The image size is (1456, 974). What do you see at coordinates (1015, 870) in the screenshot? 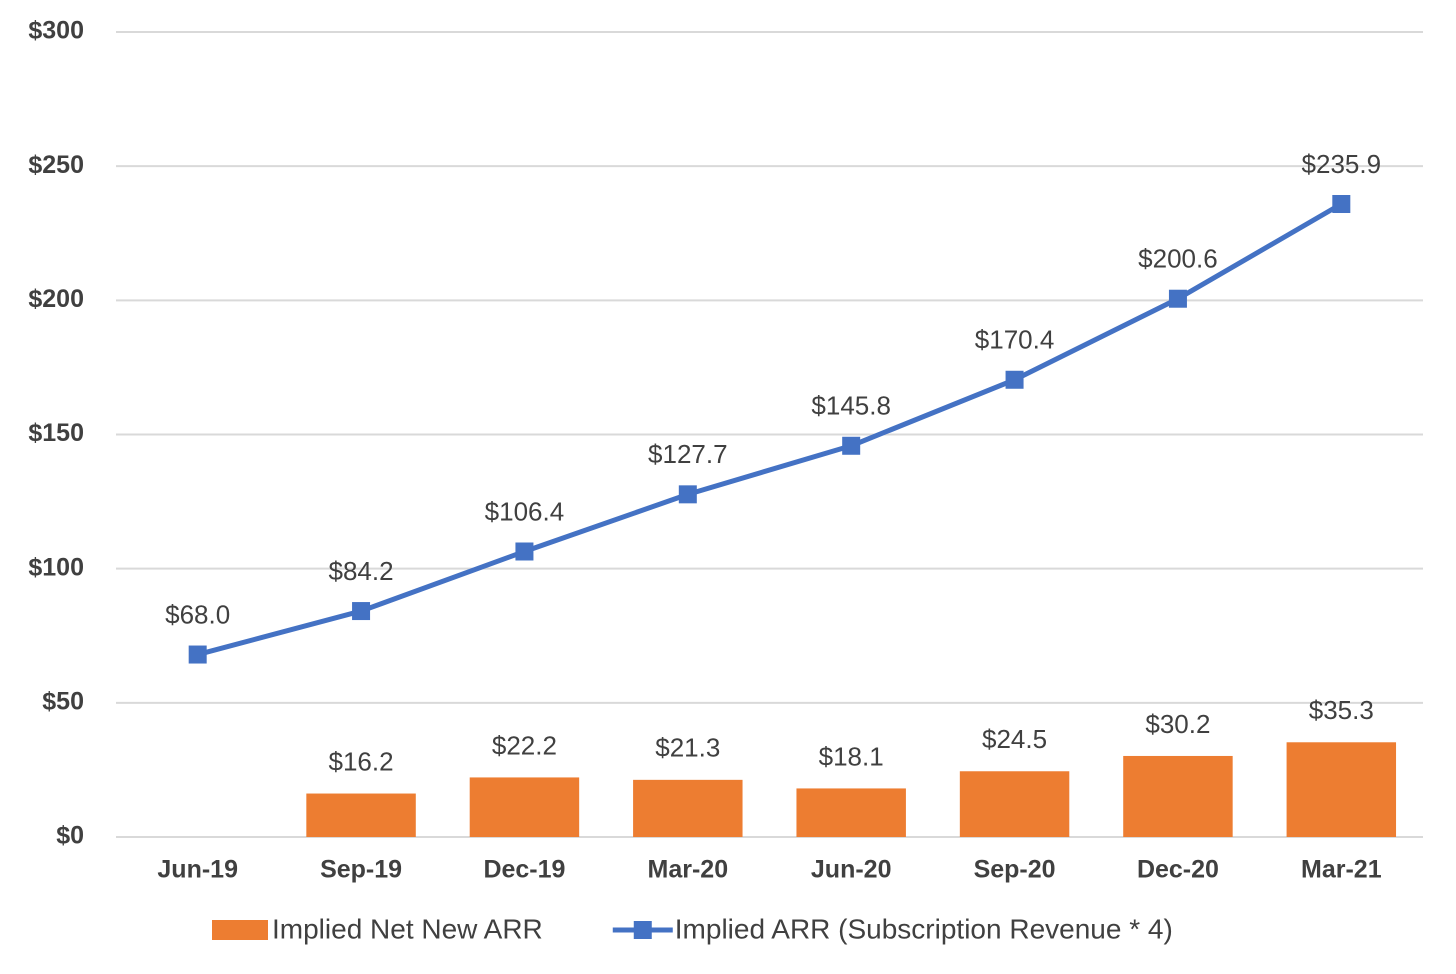
I see `x-tick-label: Sep-20` at bounding box center [1015, 870].